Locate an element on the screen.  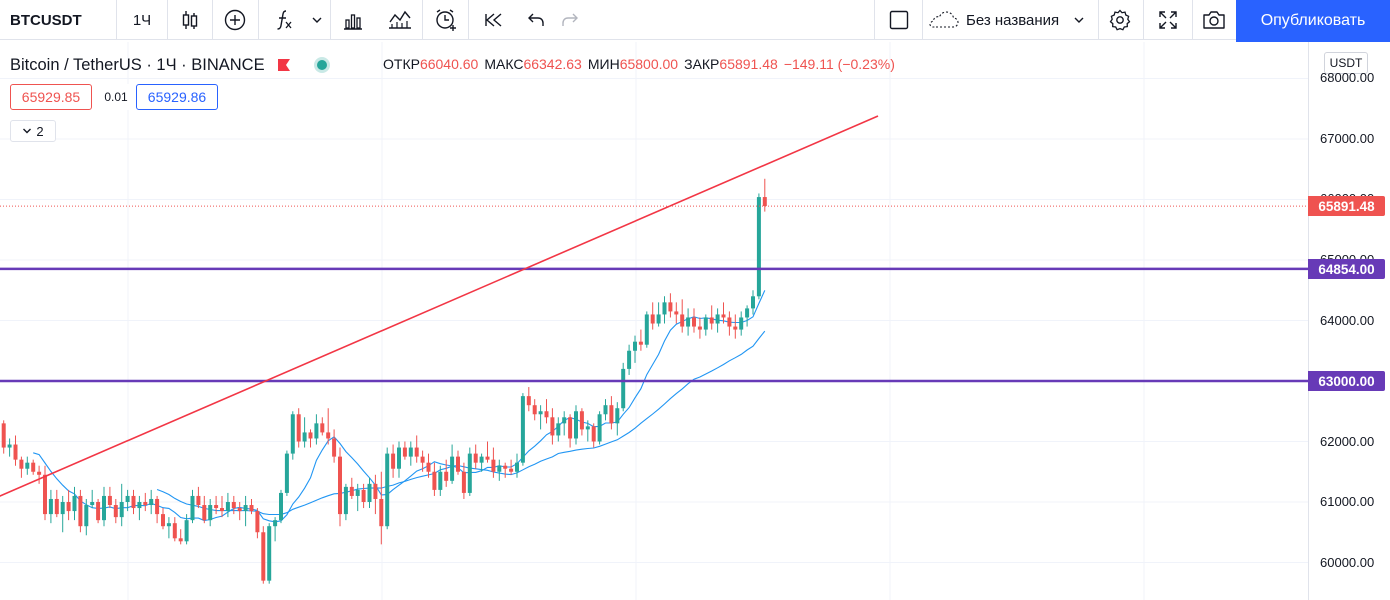
candles-style-button is located at coordinates (190, 20).